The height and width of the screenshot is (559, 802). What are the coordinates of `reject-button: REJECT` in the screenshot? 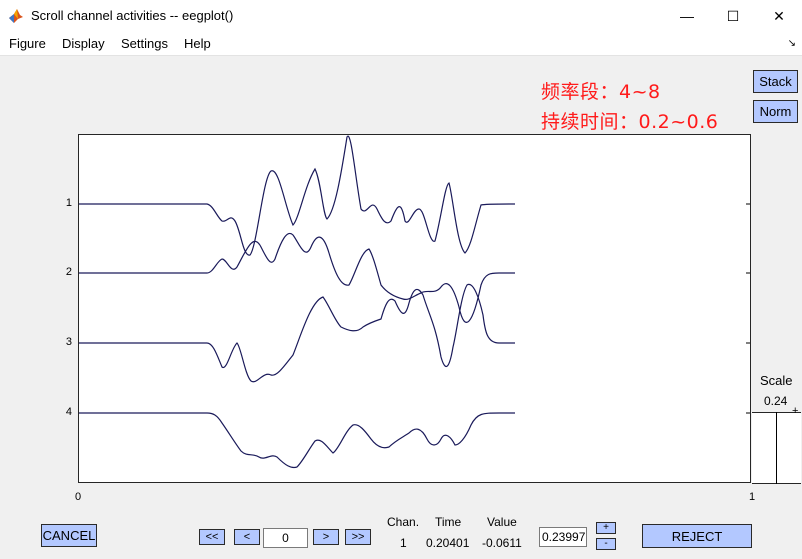 It's located at (697, 536).